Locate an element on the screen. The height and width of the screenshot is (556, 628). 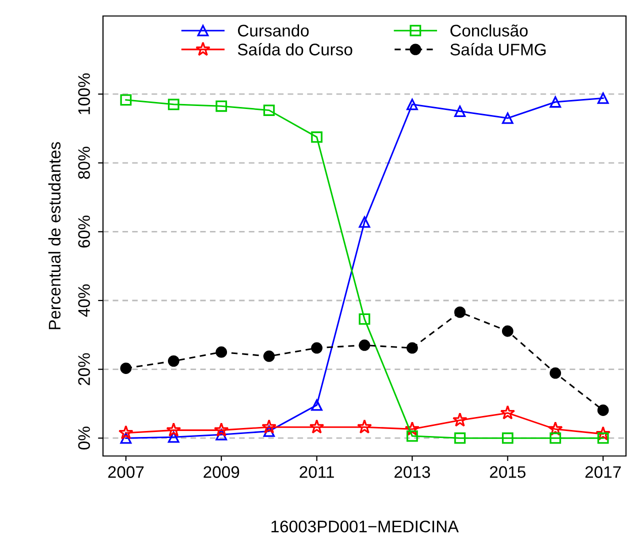
legend-label: Saída do Curso is located at coordinates (295, 49).